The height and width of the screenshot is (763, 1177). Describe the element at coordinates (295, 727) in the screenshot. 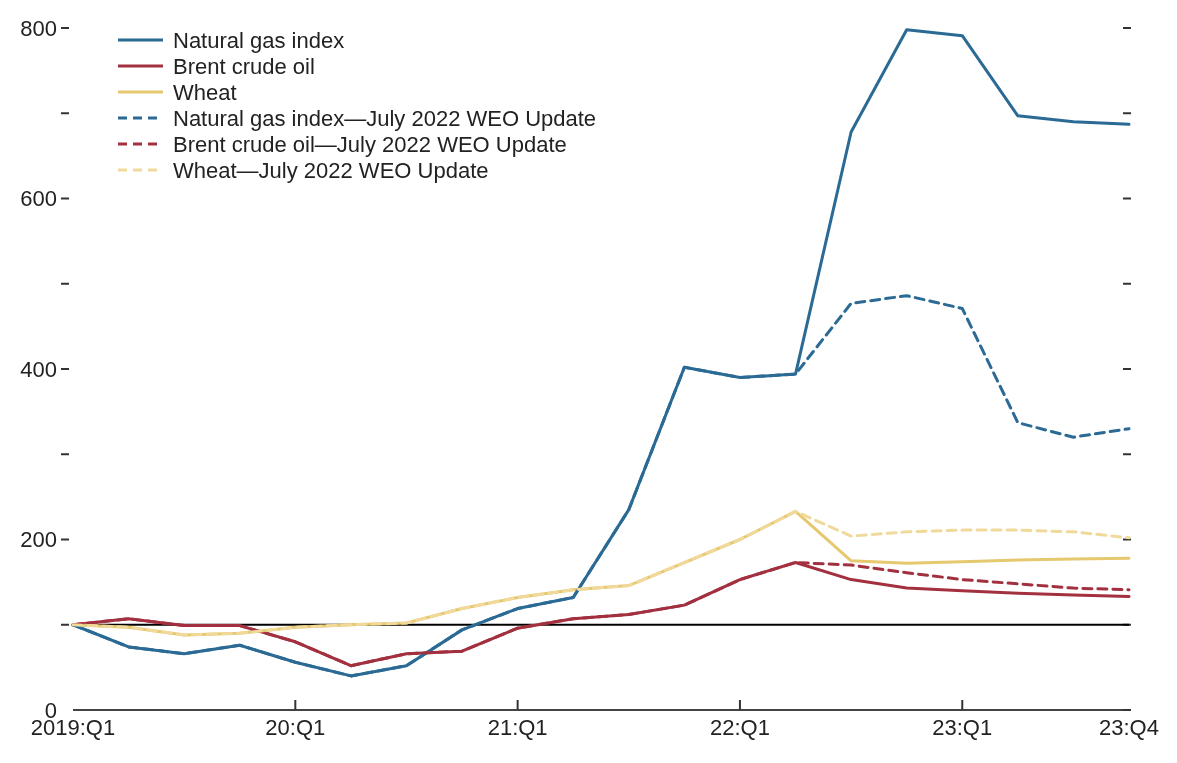

I see `x-tick-label: 20:Q1` at that location.